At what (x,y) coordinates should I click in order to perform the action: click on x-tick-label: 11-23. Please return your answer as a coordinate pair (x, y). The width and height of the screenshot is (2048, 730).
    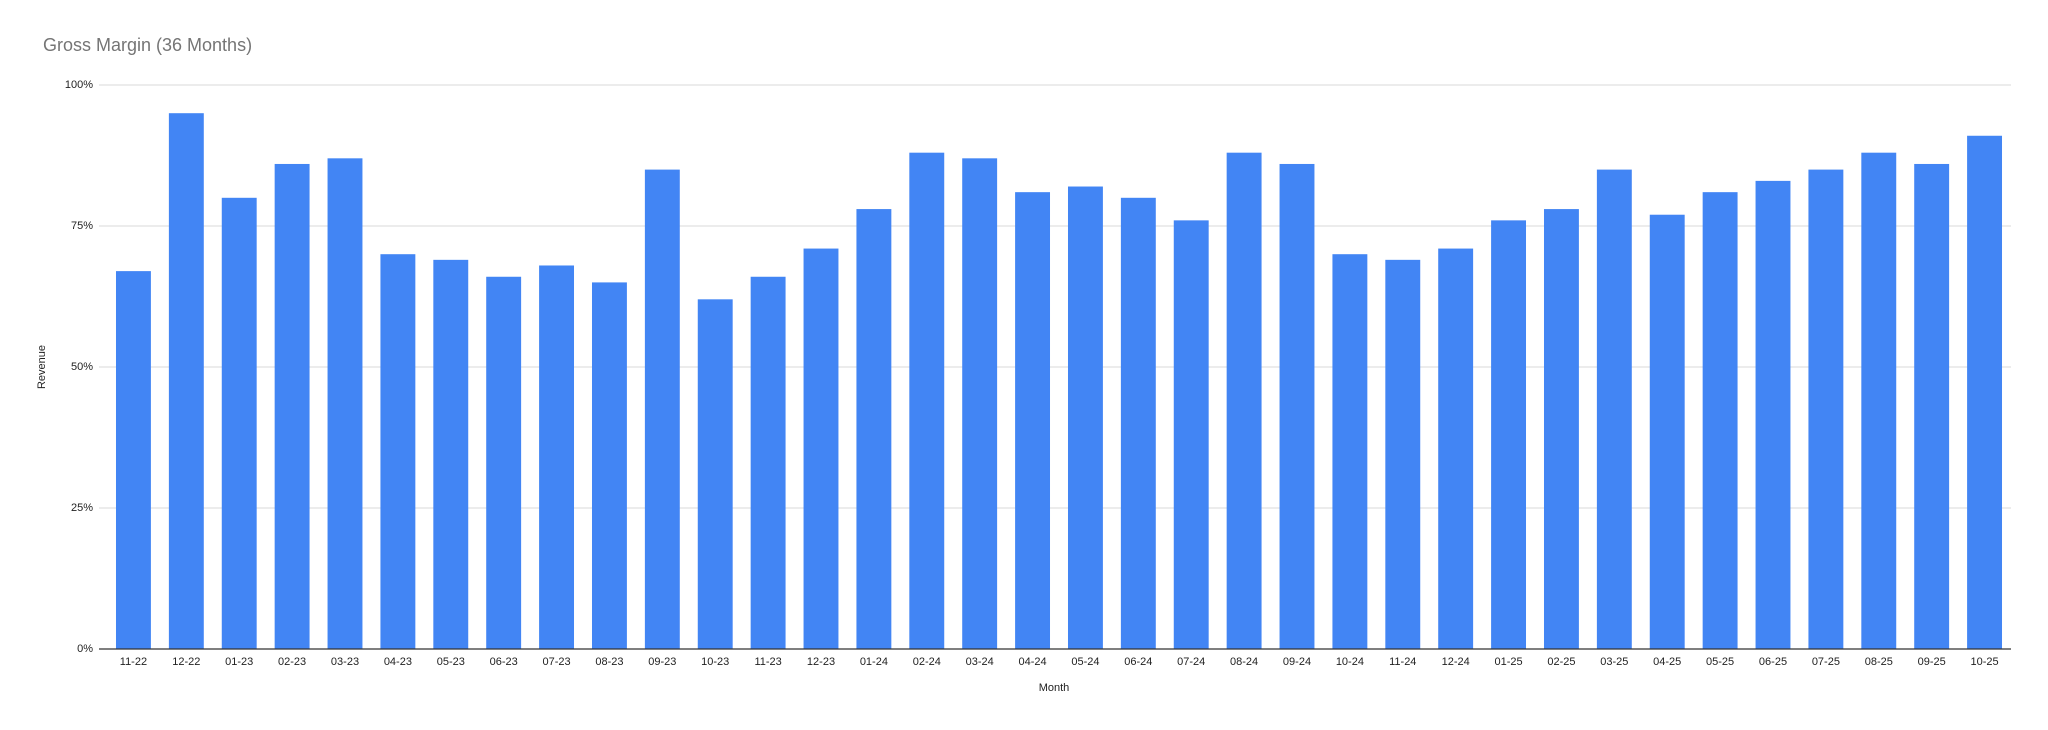
    Looking at the image, I should click on (767, 662).